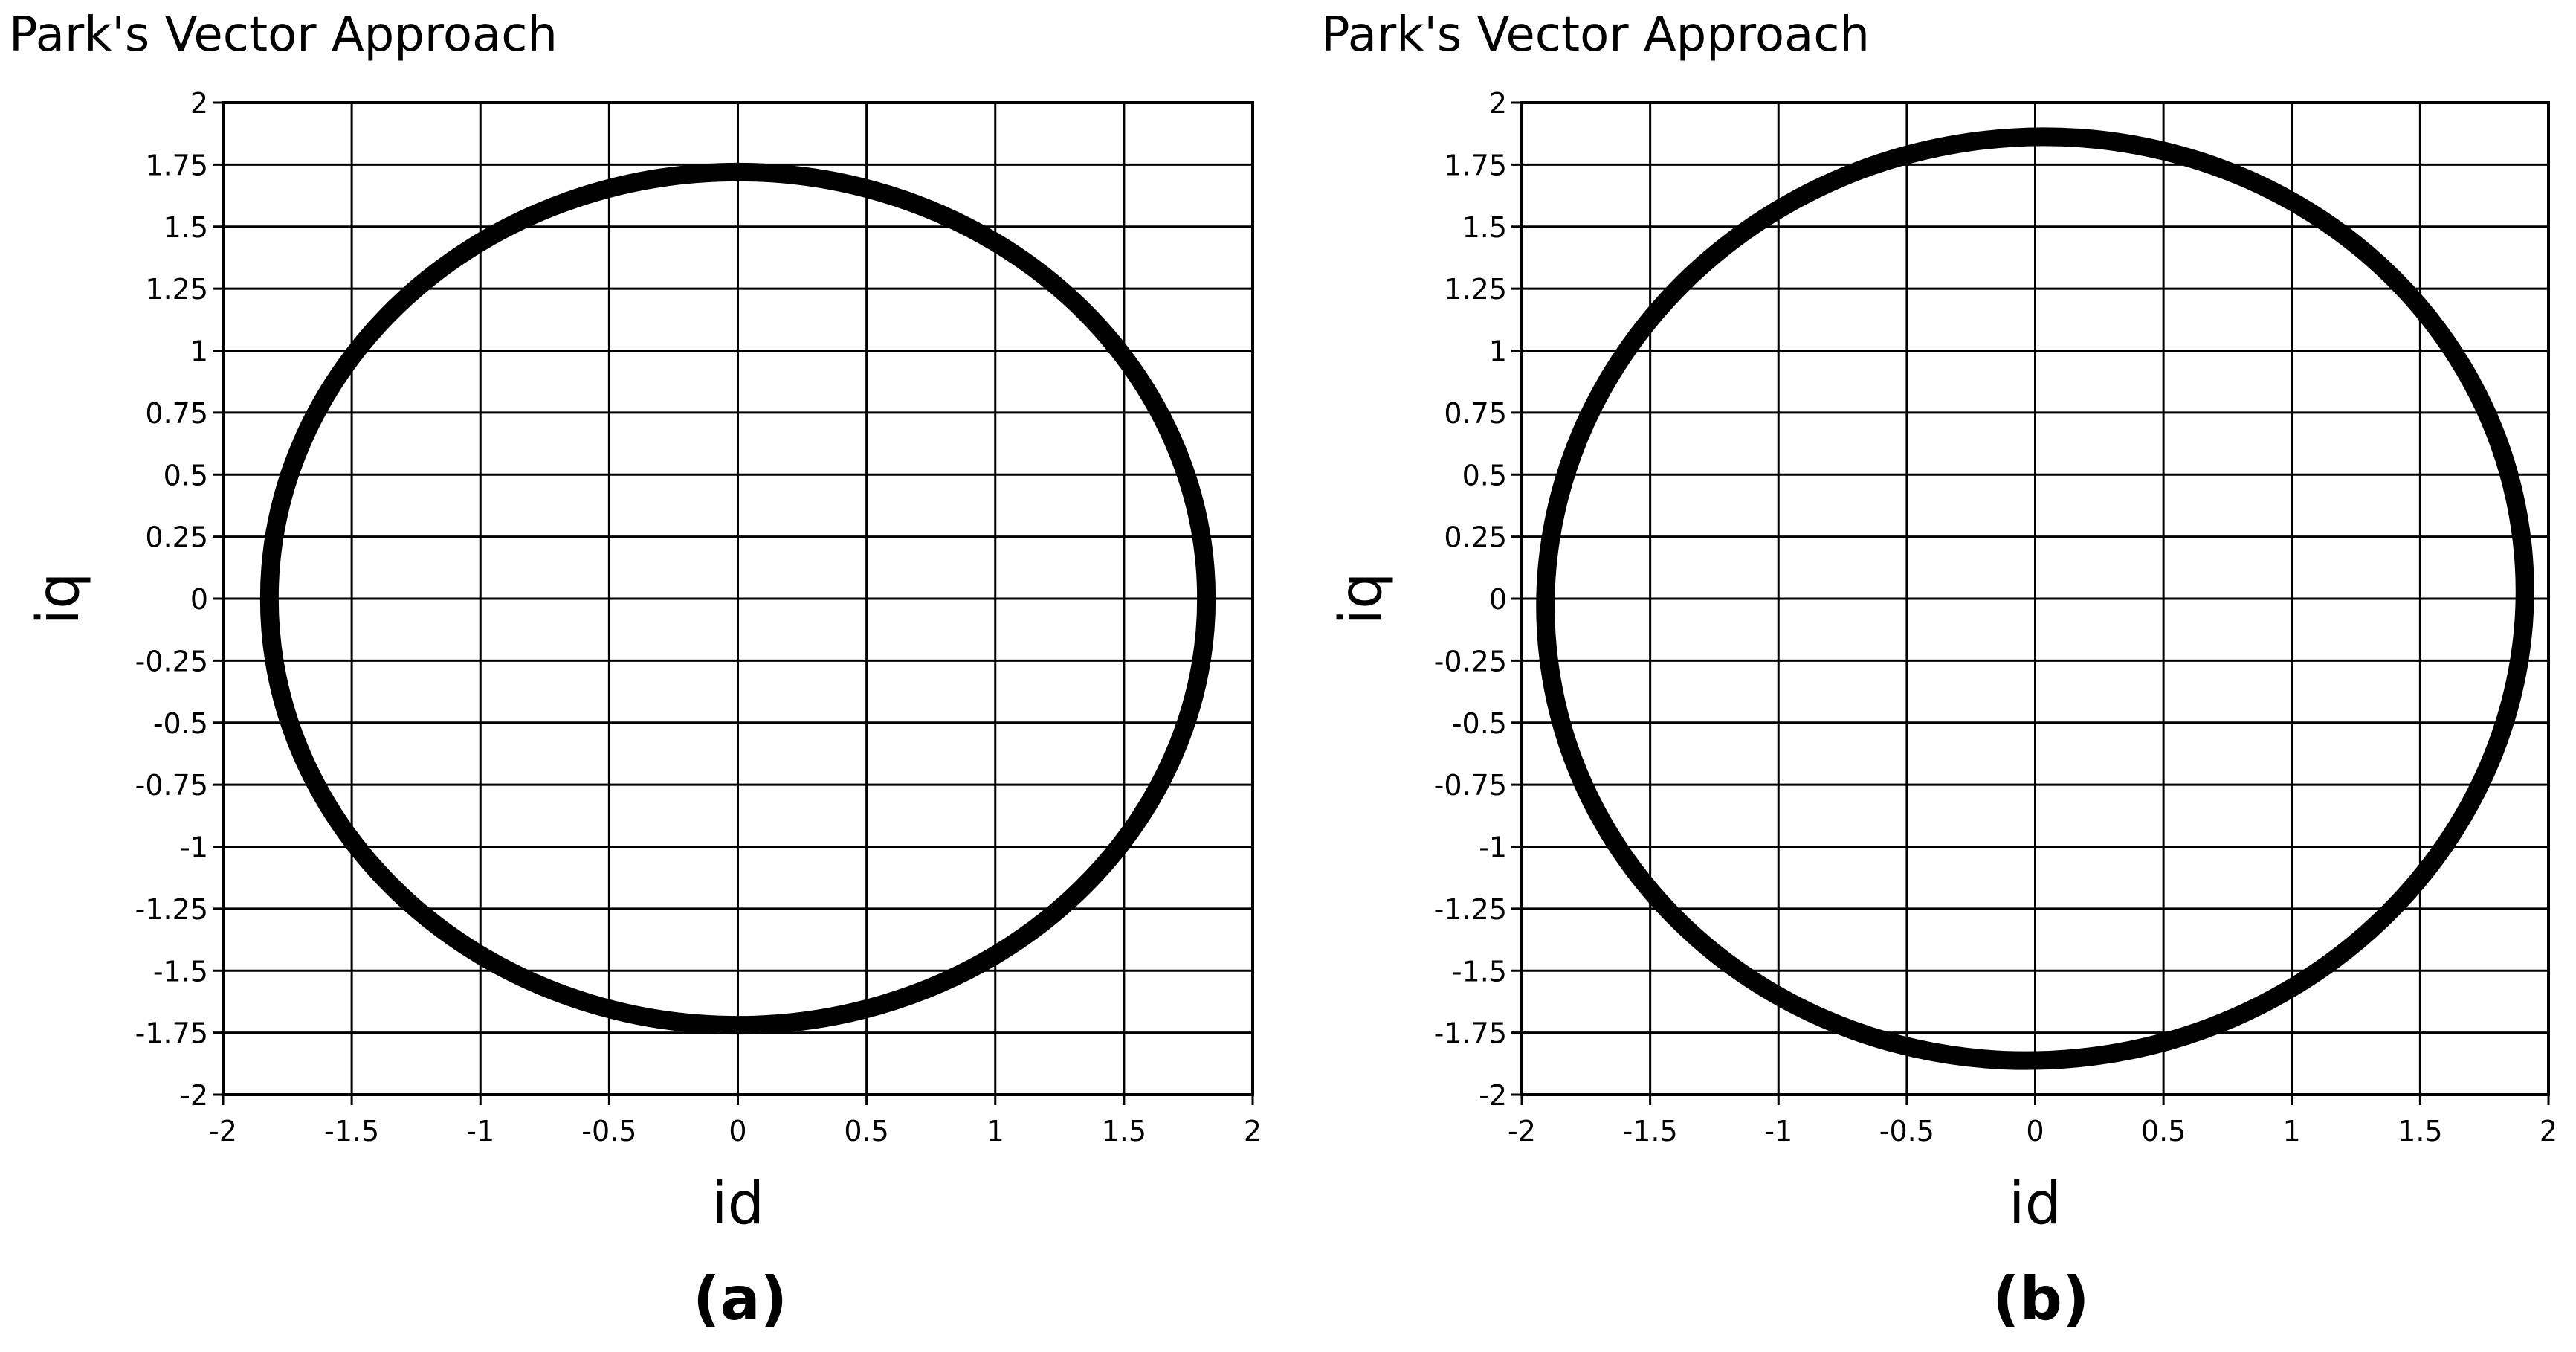 The height and width of the screenshot is (1352, 2576). Describe the element at coordinates (740, 1298) in the screenshot. I see `figure-caption: (a)` at that location.